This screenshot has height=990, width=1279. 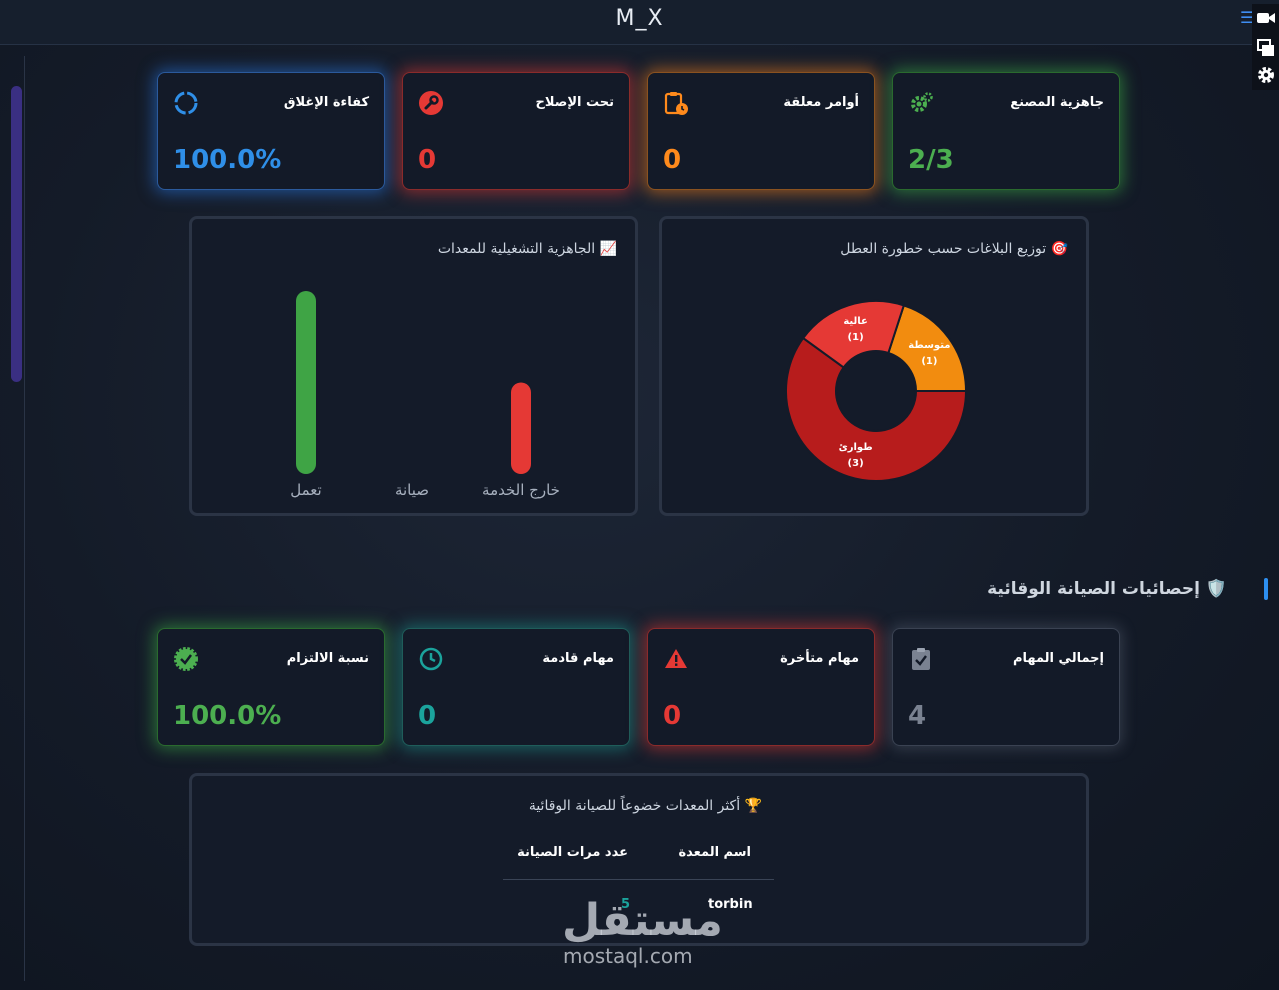 What do you see at coordinates (954, 249) in the screenshot?
I see `severity-panel-title: 🎯 توزيع البلاغات حسب خطورة العطل` at bounding box center [954, 249].